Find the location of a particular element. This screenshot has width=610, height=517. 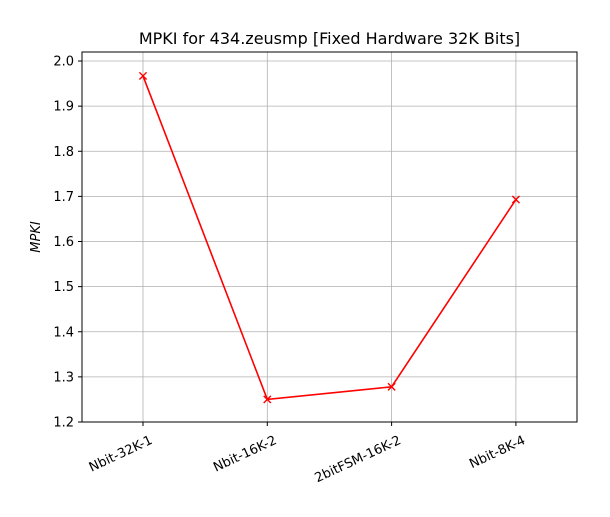

y-tick-label: 1.6 is located at coordinates (63, 242).